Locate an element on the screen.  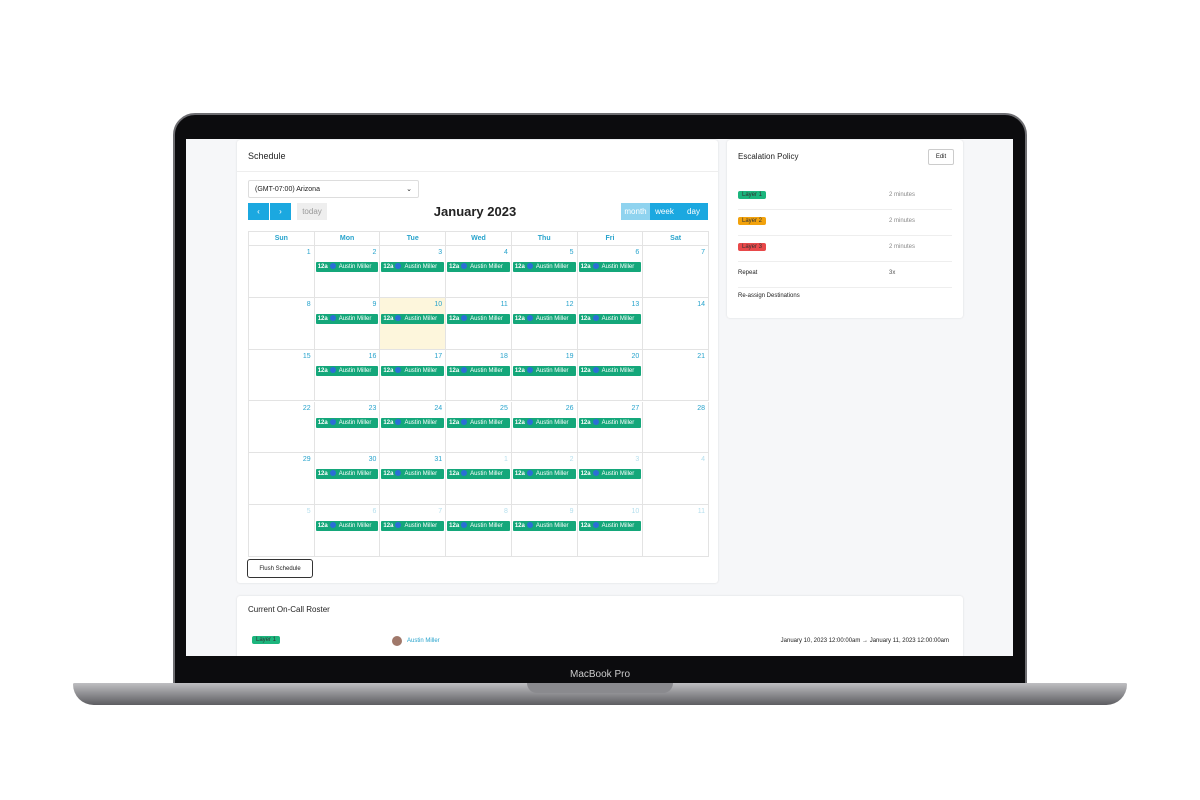
view-button: month is located at coordinates (635, 211).